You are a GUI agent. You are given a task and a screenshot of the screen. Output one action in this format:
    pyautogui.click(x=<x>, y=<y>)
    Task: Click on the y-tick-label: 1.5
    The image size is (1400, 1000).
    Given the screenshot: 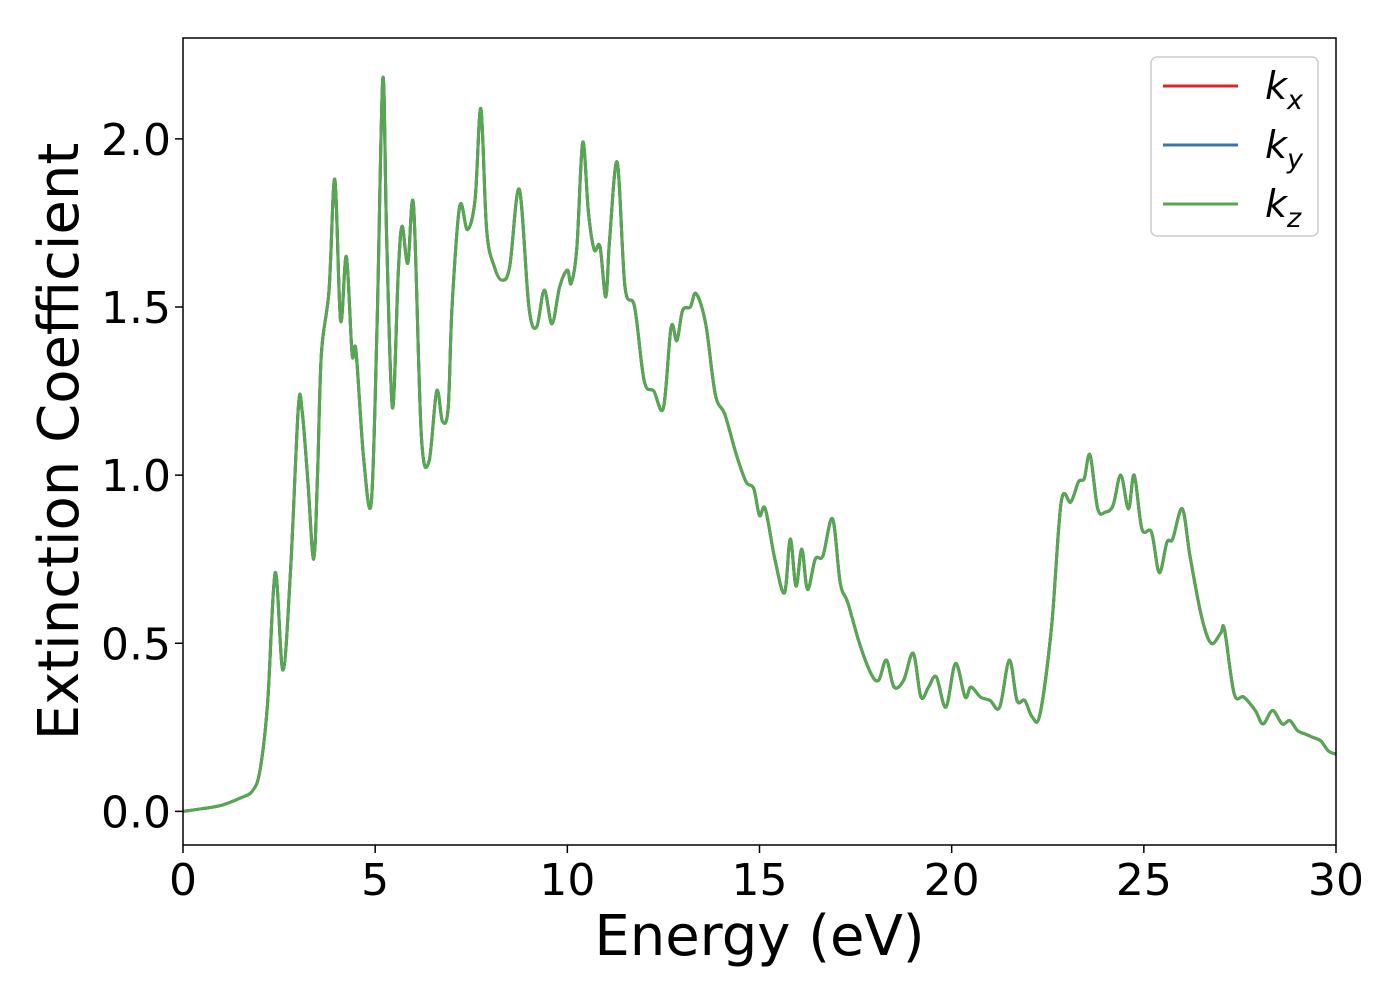 What is the action you would take?
    pyautogui.click(x=136, y=308)
    